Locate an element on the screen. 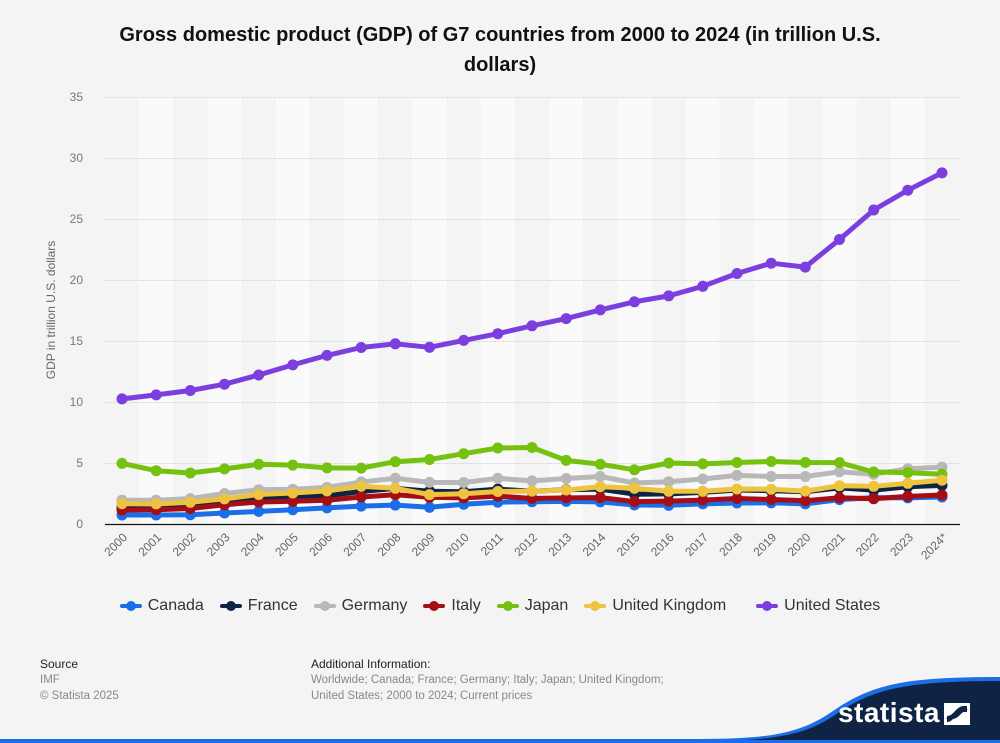  legend-item-germany: Germany is located at coordinates (360, 606).